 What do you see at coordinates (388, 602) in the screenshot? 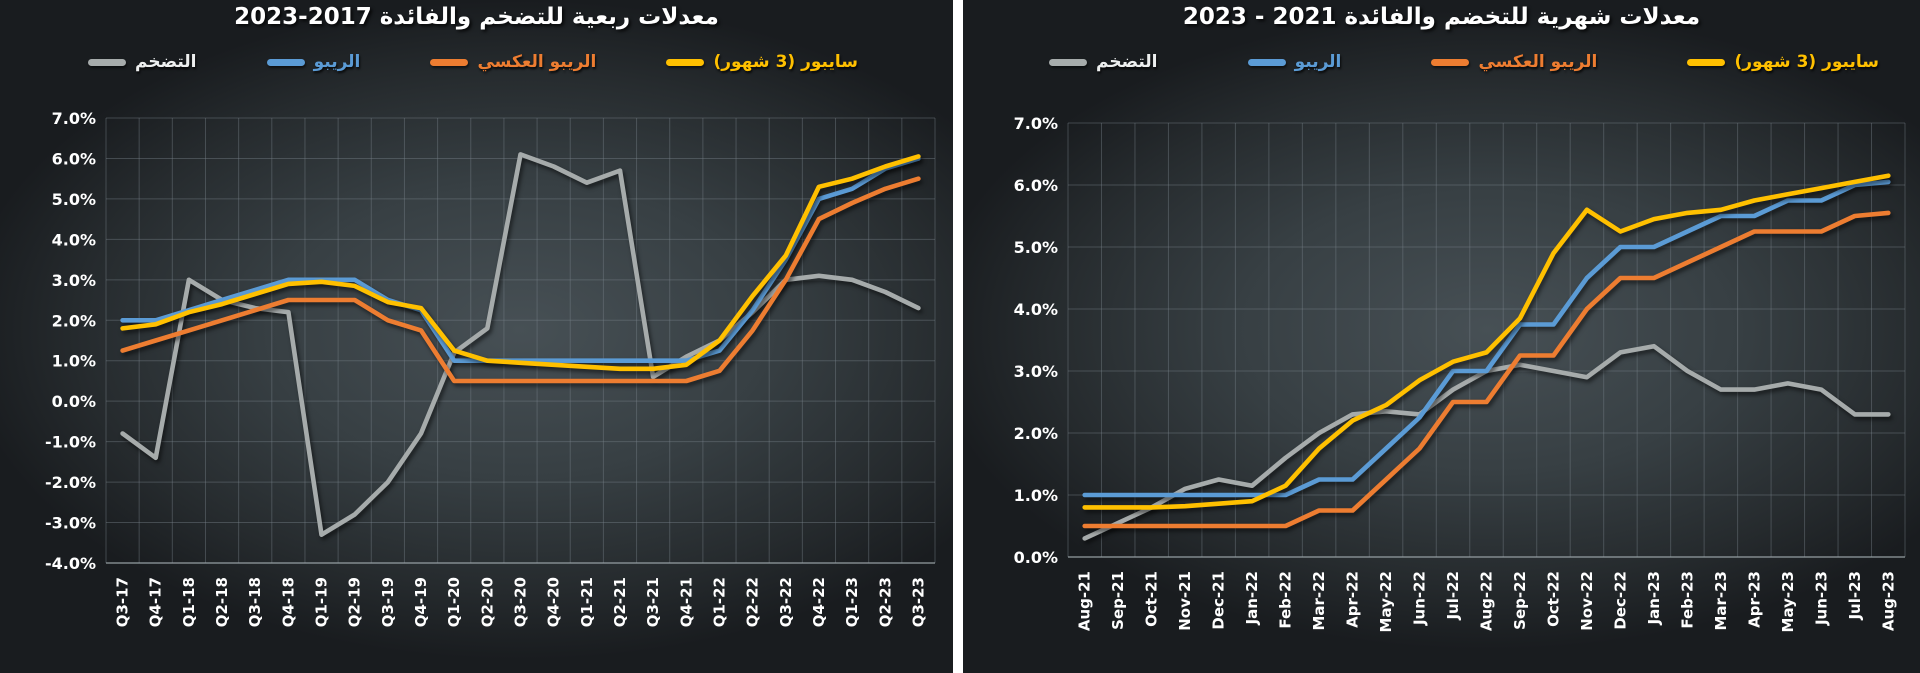
I see `x-tick-label: Q3-19` at bounding box center [388, 602].